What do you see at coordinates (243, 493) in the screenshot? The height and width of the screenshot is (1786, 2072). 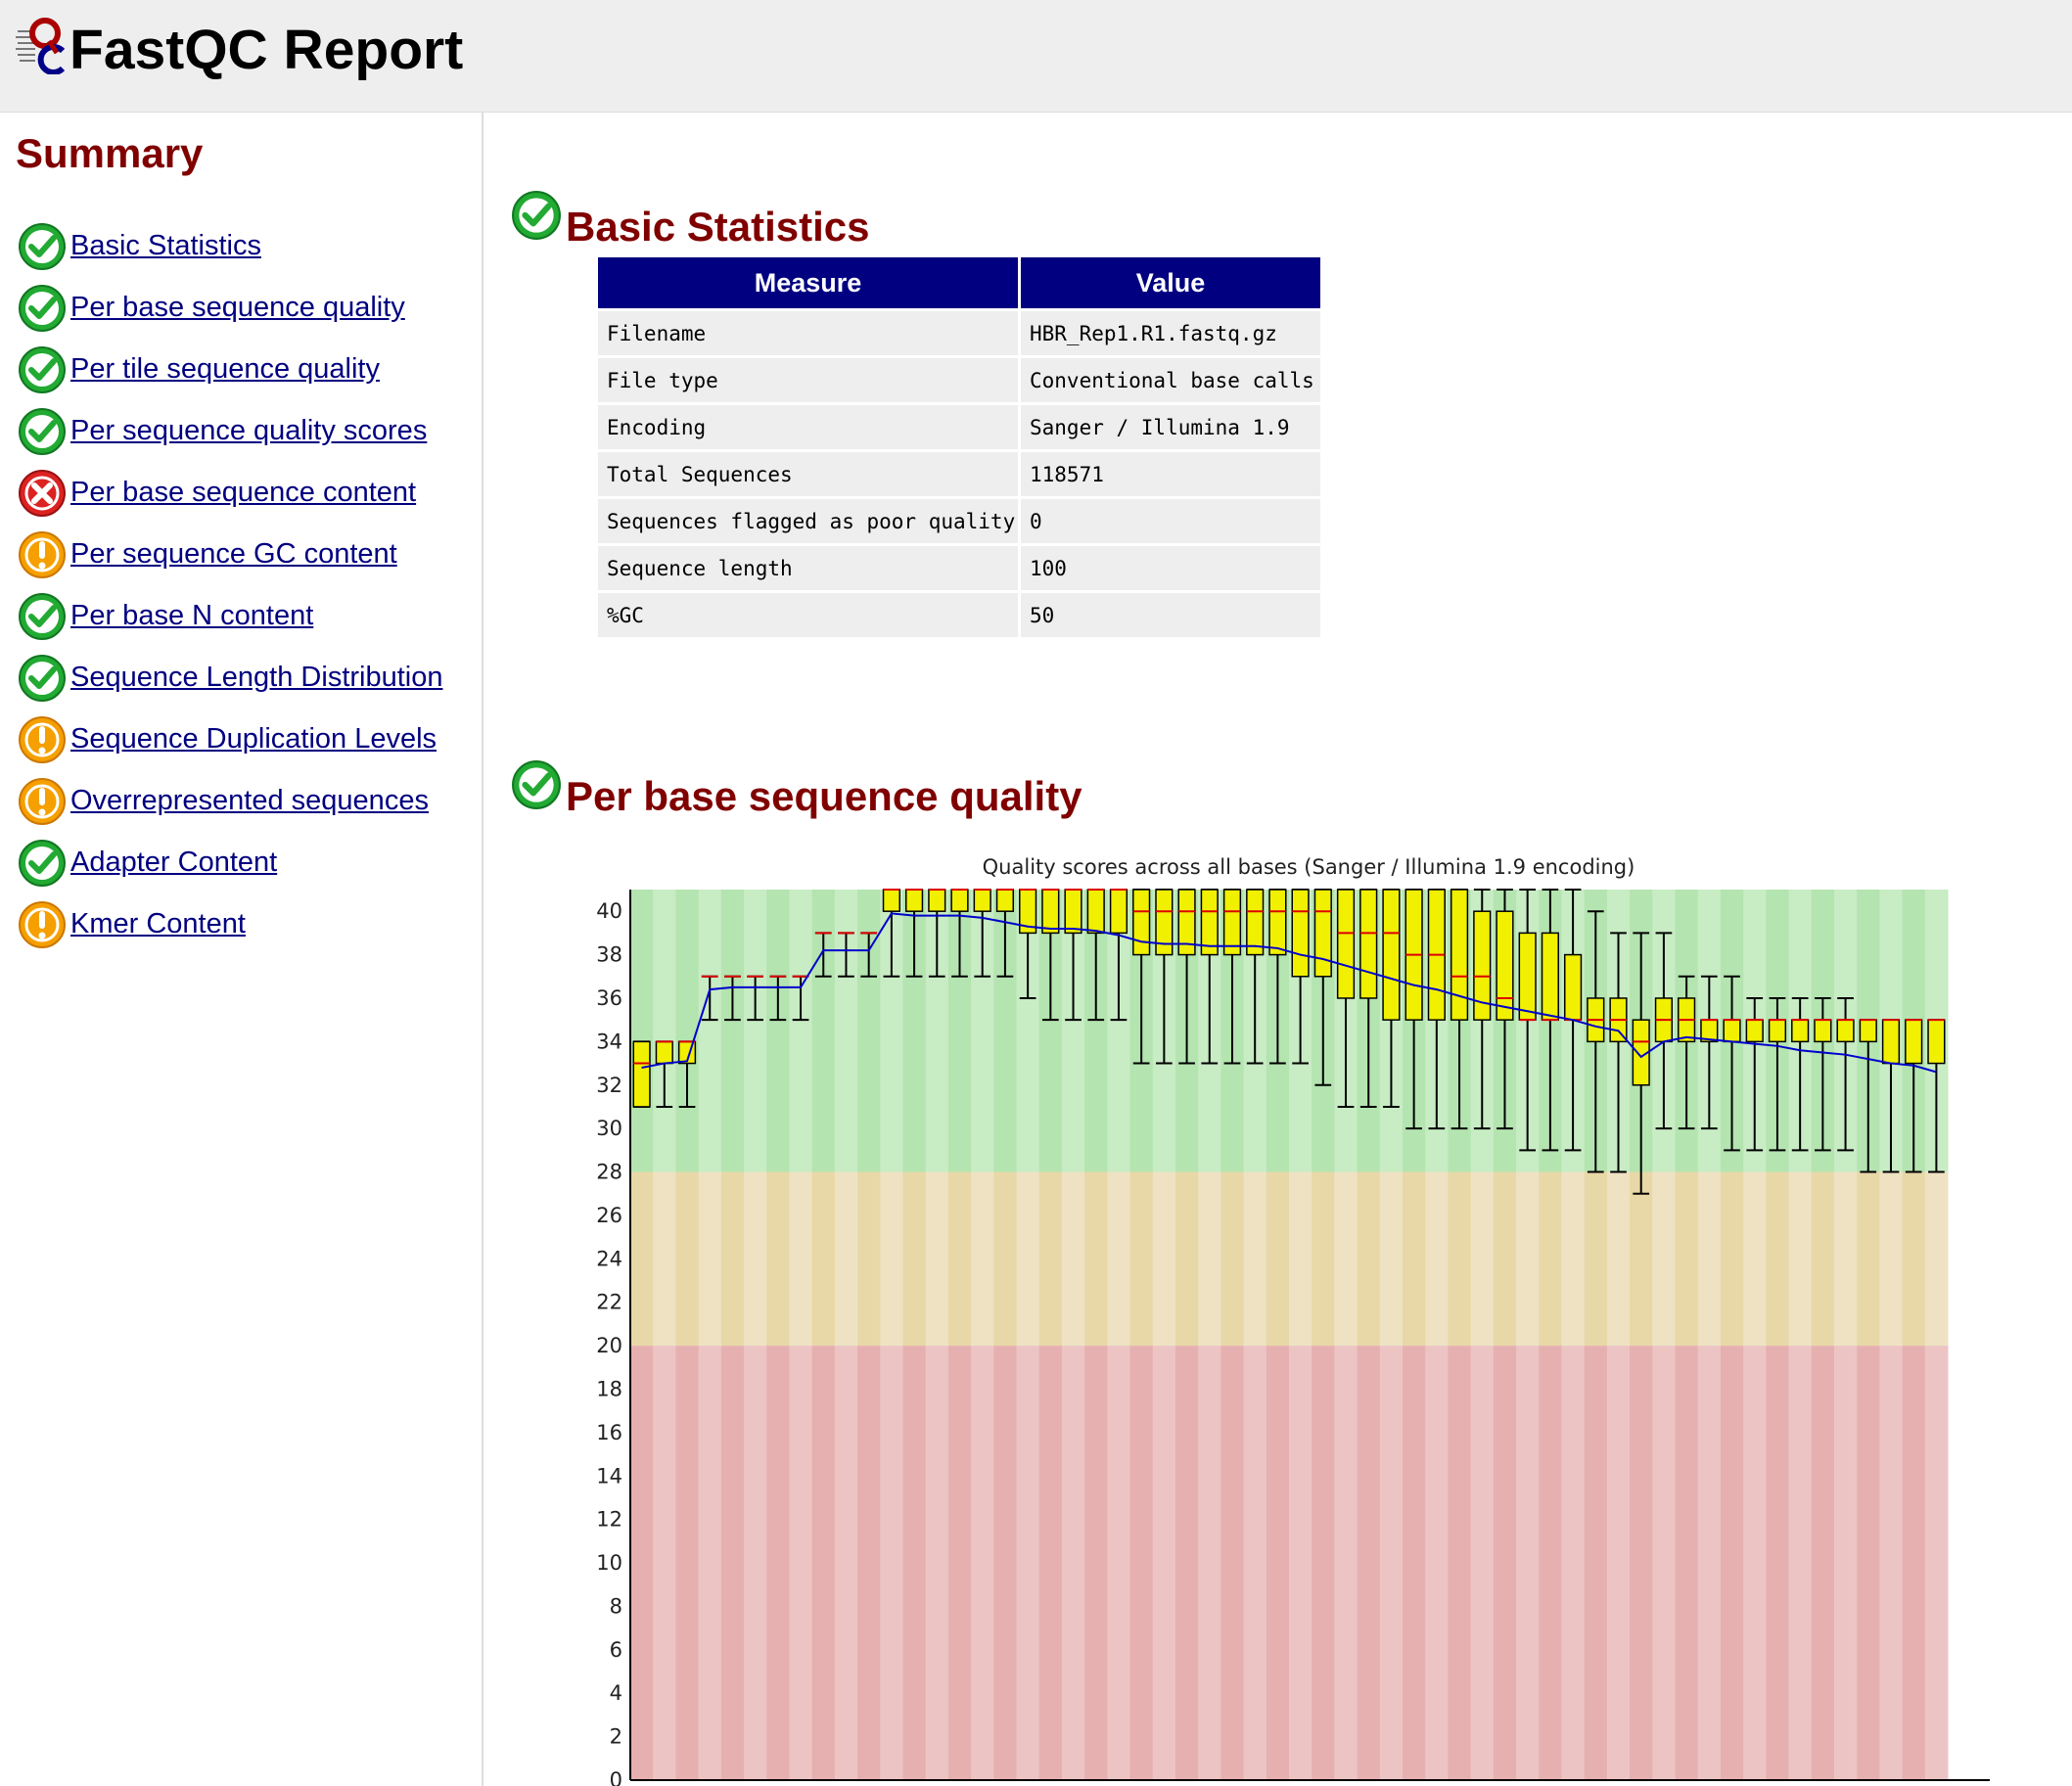 I see `summary-link: Per base sequence content` at bounding box center [243, 493].